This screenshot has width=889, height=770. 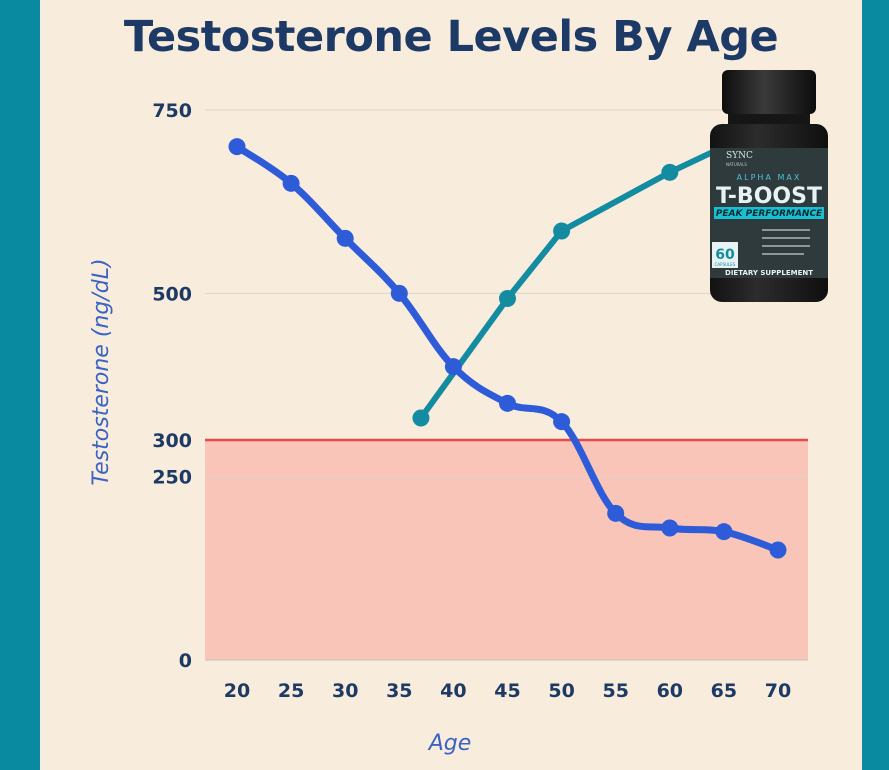 What do you see at coordinates (507, 691) in the screenshot?
I see `x-tick-label: 45` at bounding box center [507, 691].